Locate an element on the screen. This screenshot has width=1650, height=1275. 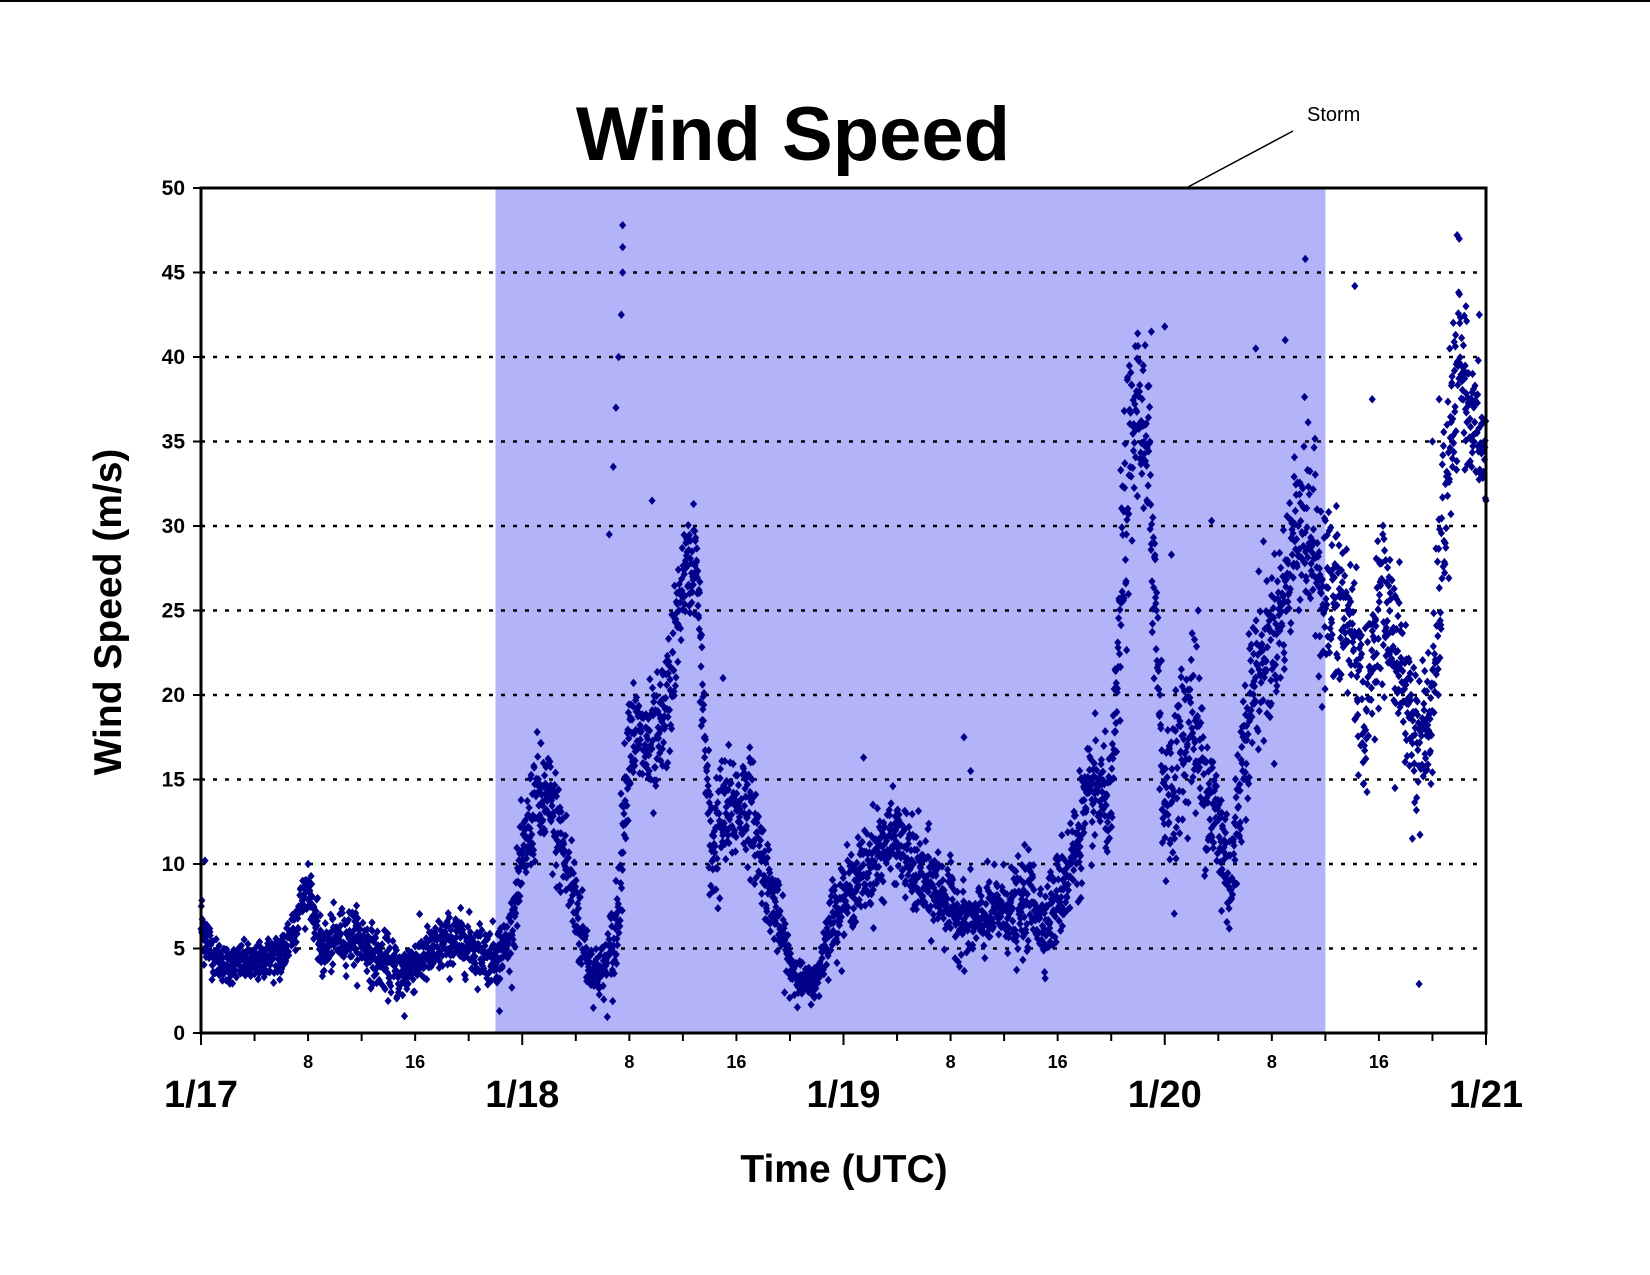
x-major-tick-label: 1/18 is located at coordinates (522, 1095).